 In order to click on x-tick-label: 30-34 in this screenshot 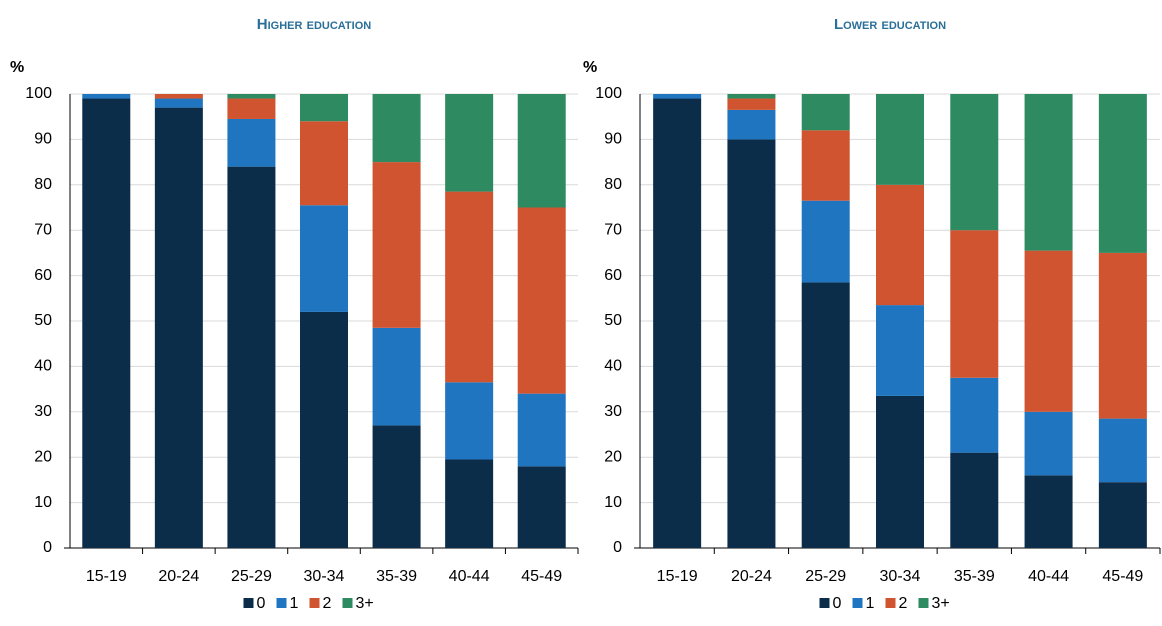, I will do `click(900, 576)`.